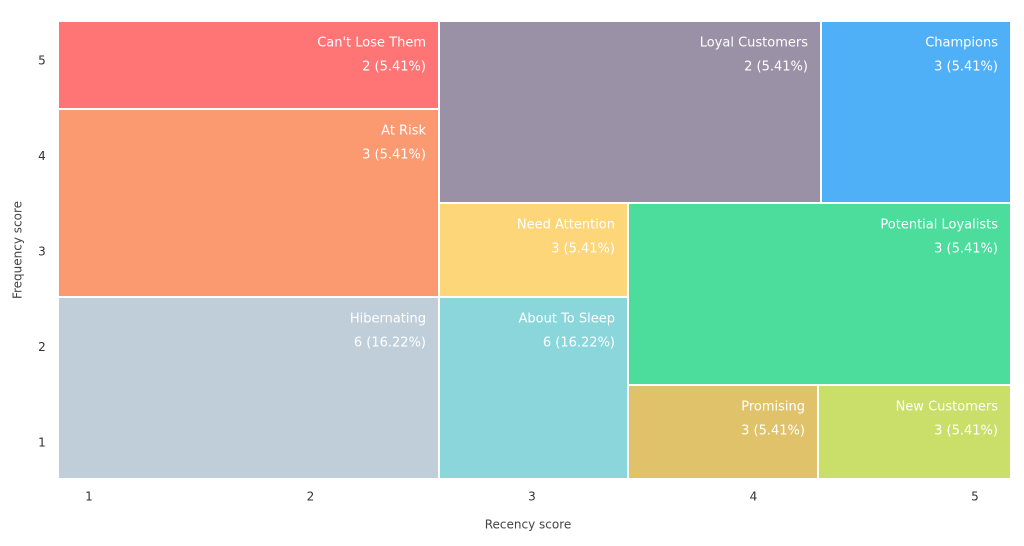 The height and width of the screenshot is (546, 1024). I want to click on segment-name: Potential Loyalists, so click(939, 225).